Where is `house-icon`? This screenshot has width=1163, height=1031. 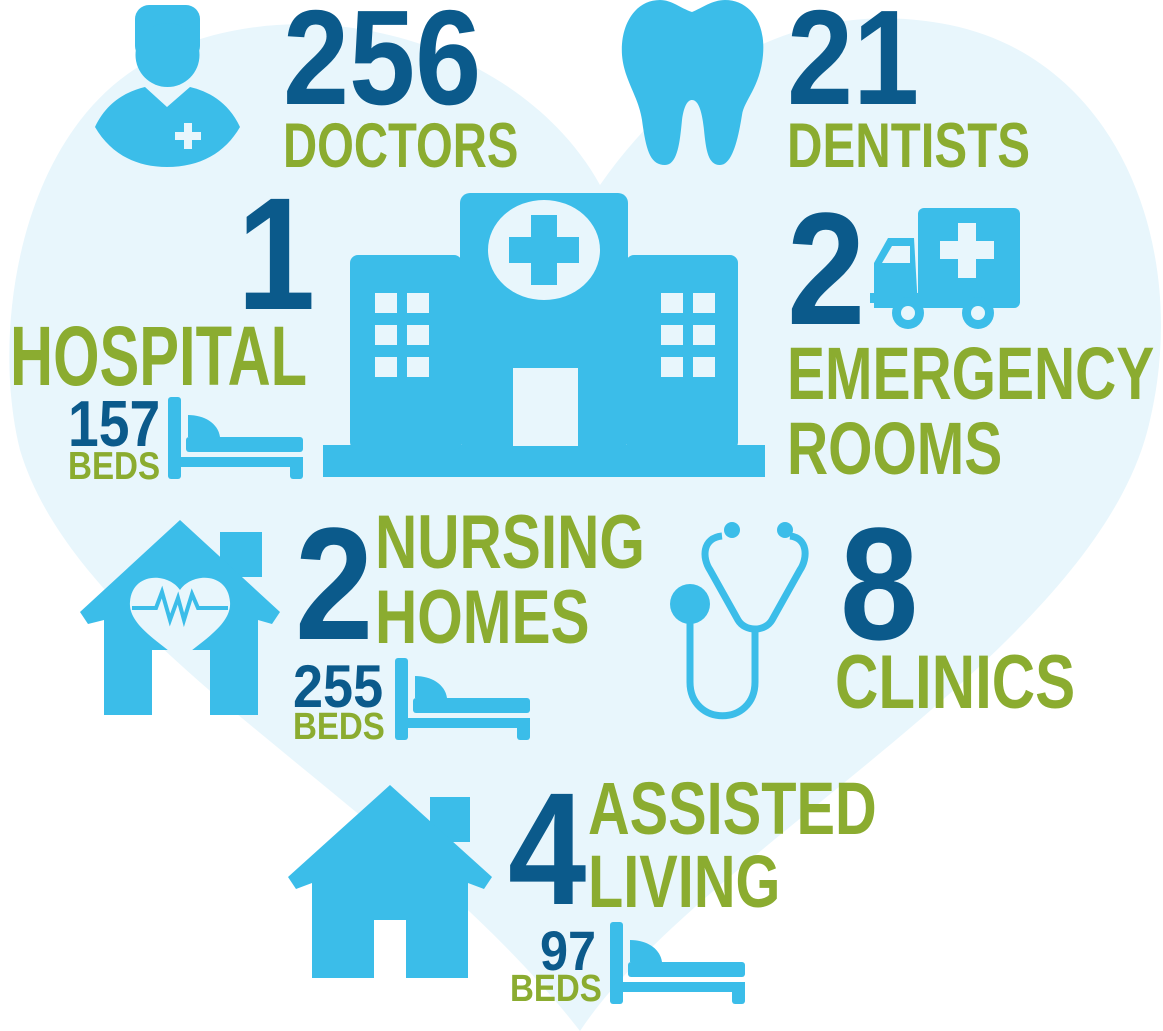 house-icon is located at coordinates (390, 881).